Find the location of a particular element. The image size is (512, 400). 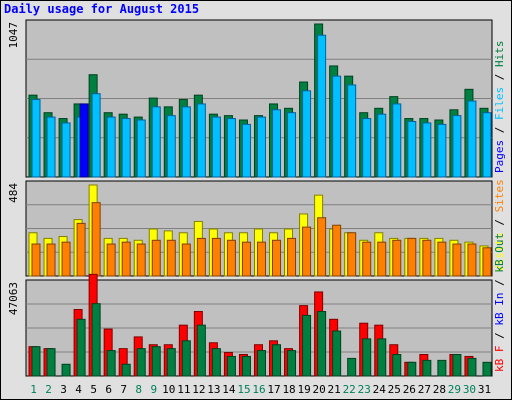

x-tick-label-24: 24 is located at coordinates (380, 389).